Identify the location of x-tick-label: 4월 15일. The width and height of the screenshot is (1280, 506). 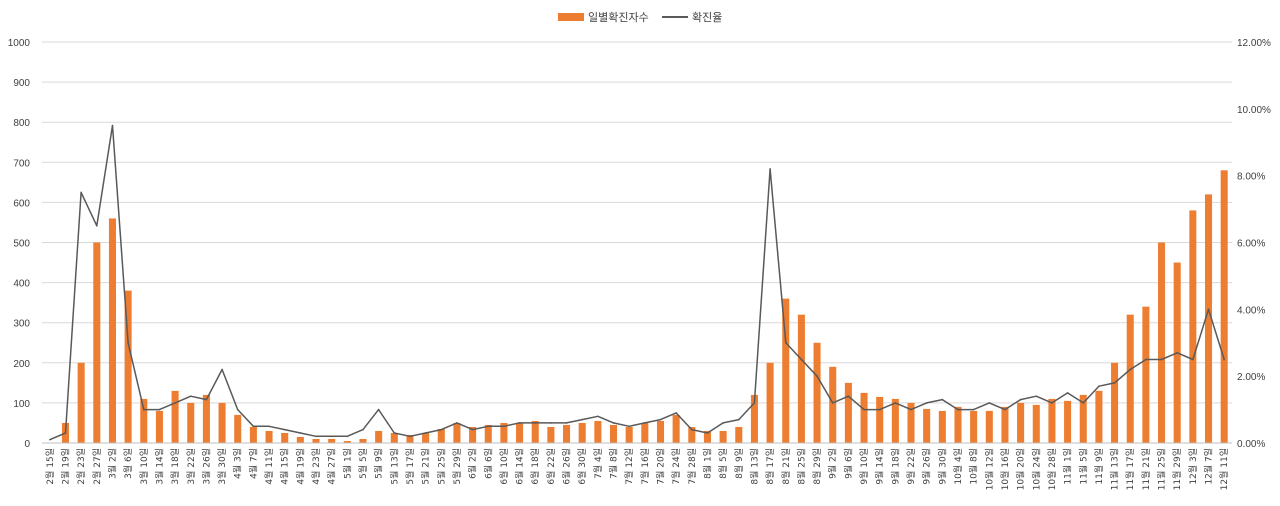
(285, 466).